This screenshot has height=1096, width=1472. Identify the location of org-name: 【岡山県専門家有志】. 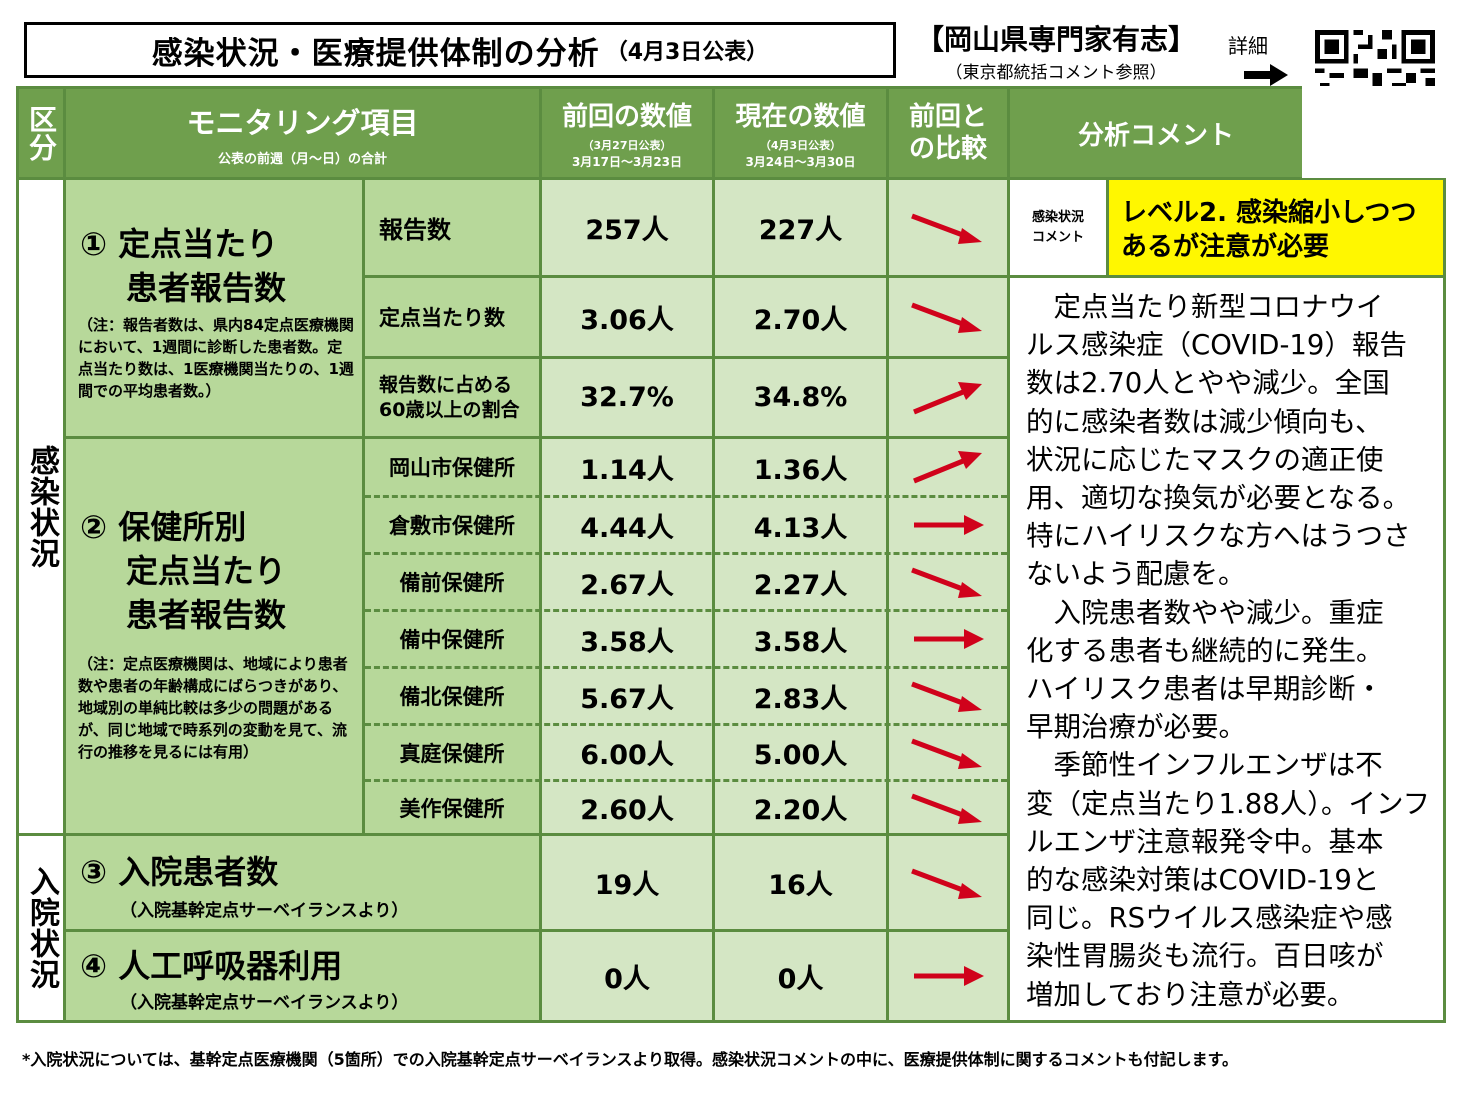
(1055, 39).